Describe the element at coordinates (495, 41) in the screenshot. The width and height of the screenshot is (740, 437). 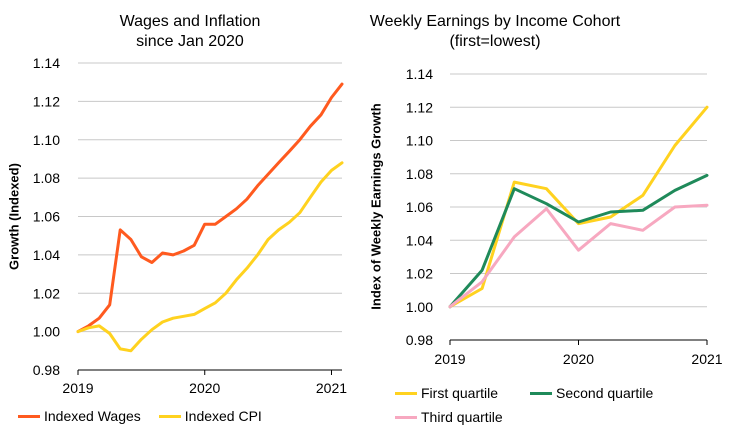
I see `chart-subtitle: (first=lowest)` at that location.